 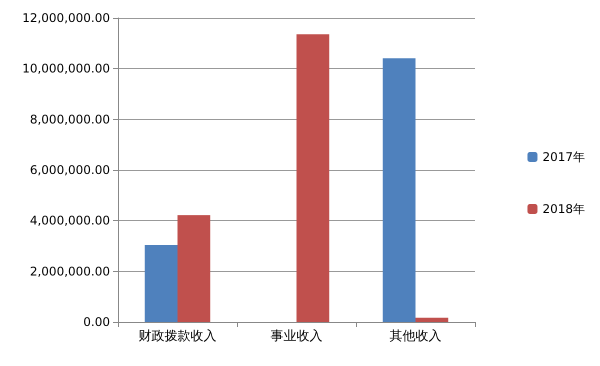 I want to click on x-tick-label: 财政拨款收入, so click(x=177, y=336).